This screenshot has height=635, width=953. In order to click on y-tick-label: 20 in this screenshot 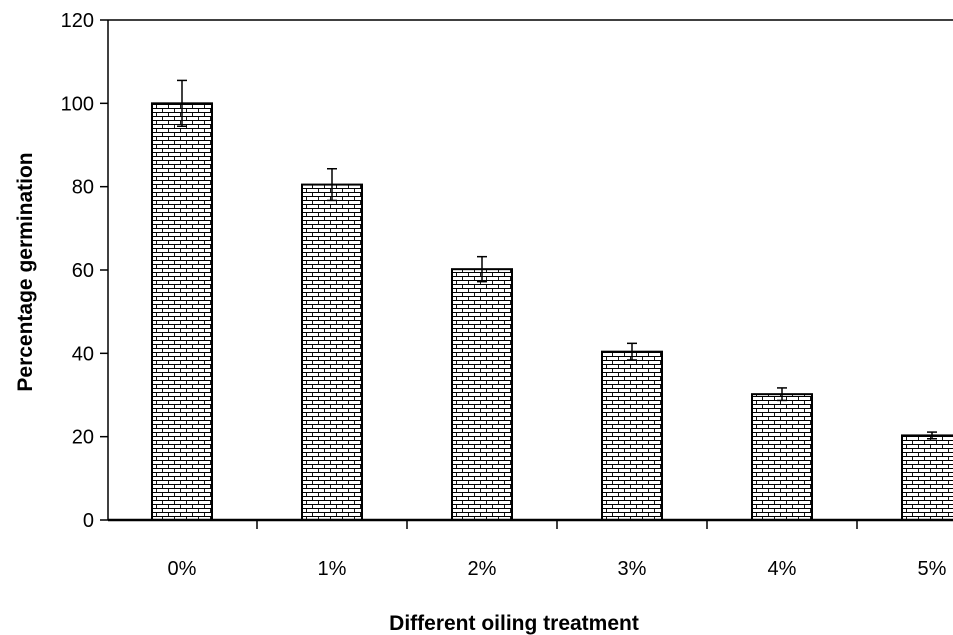, I will do `click(83, 438)`.